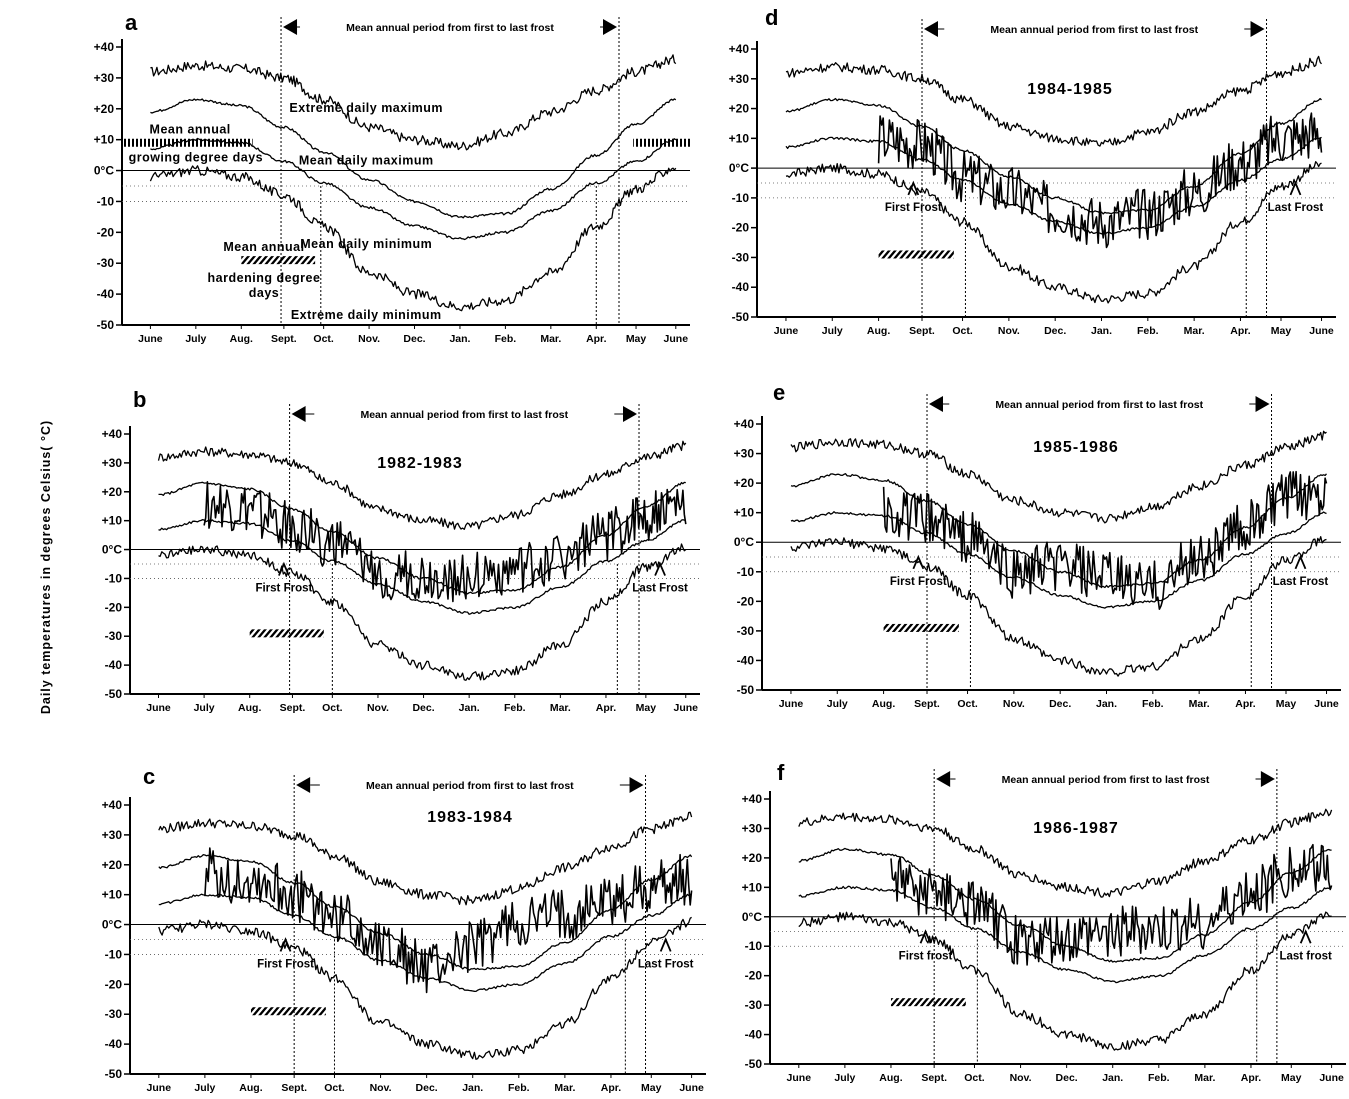  What do you see at coordinates (661, 142) in the screenshot?
I see `growing-degree-days-bar` at bounding box center [661, 142].